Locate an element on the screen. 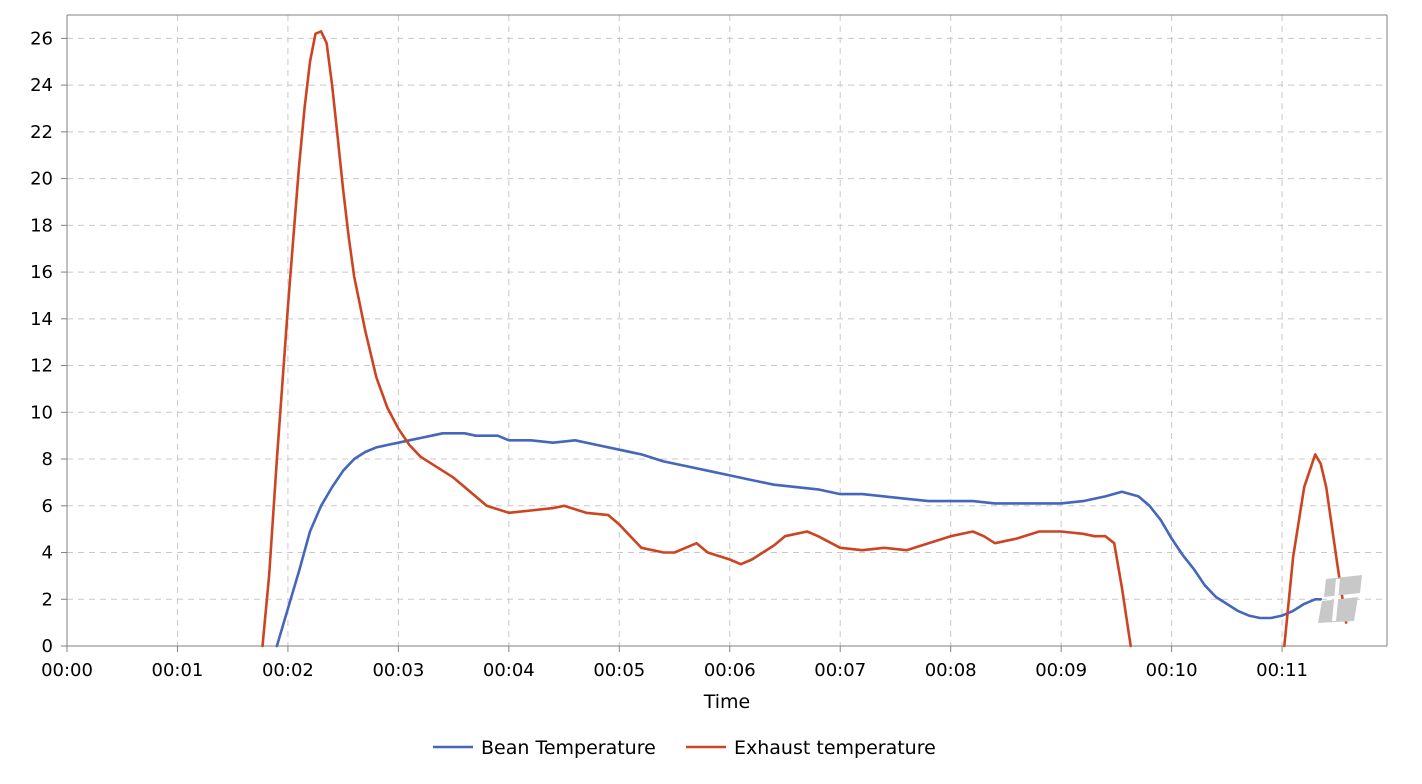 The image size is (1422, 784). x-axis-title: Time is located at coordinates (727, 702).